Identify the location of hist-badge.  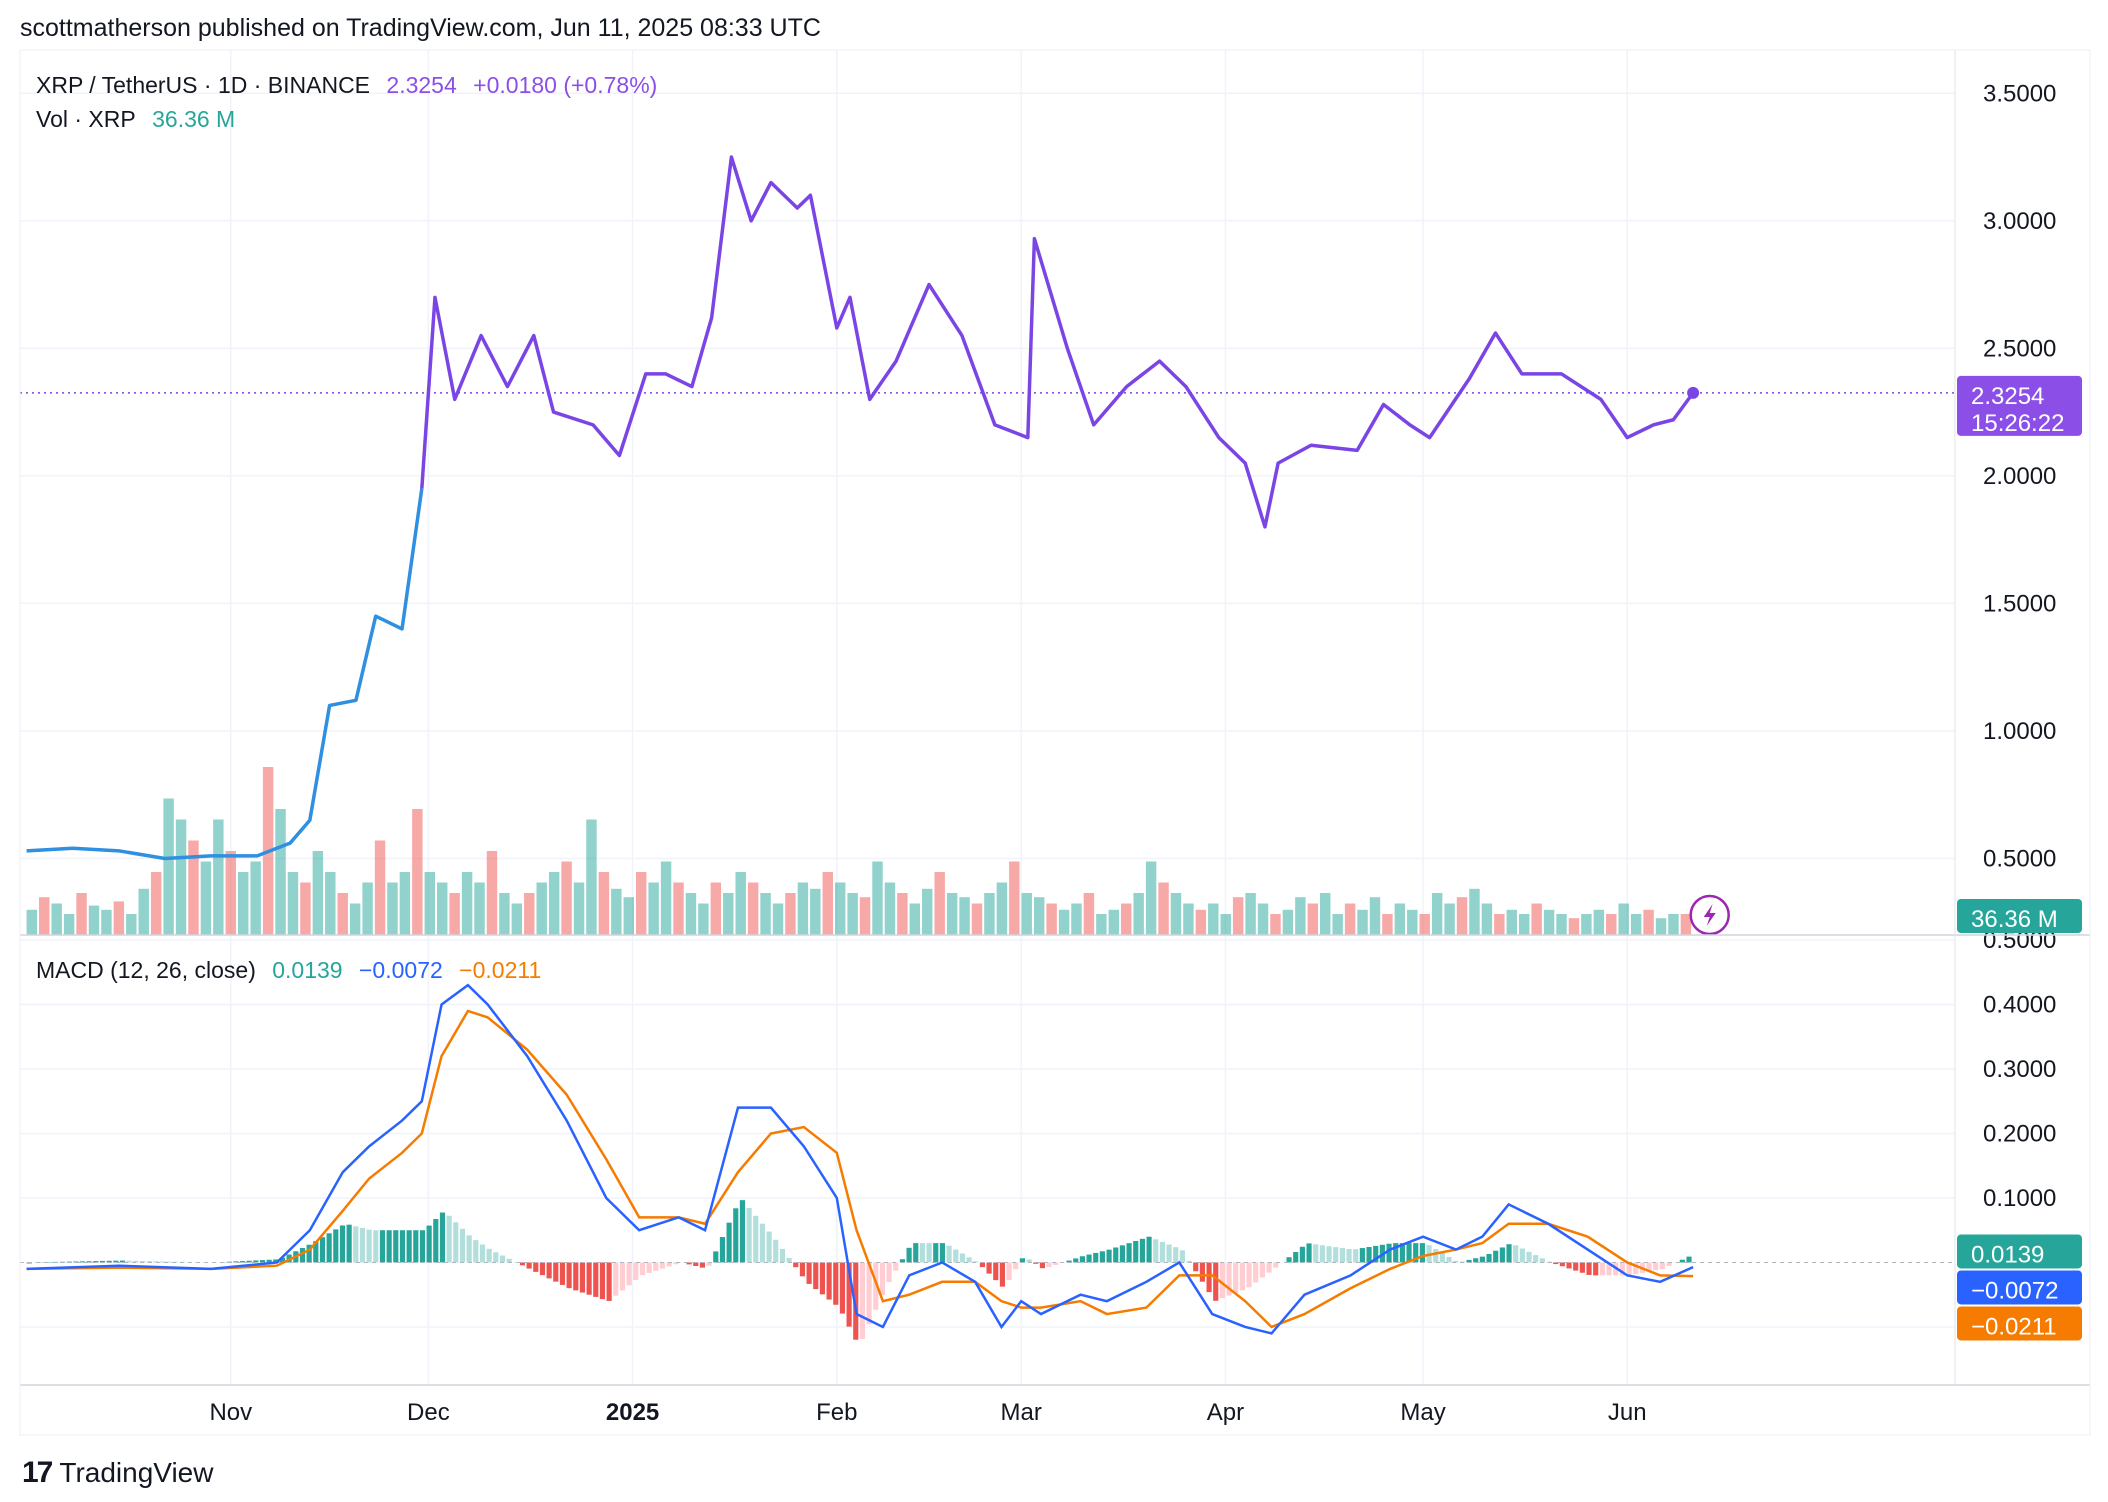
(2019, 1251).